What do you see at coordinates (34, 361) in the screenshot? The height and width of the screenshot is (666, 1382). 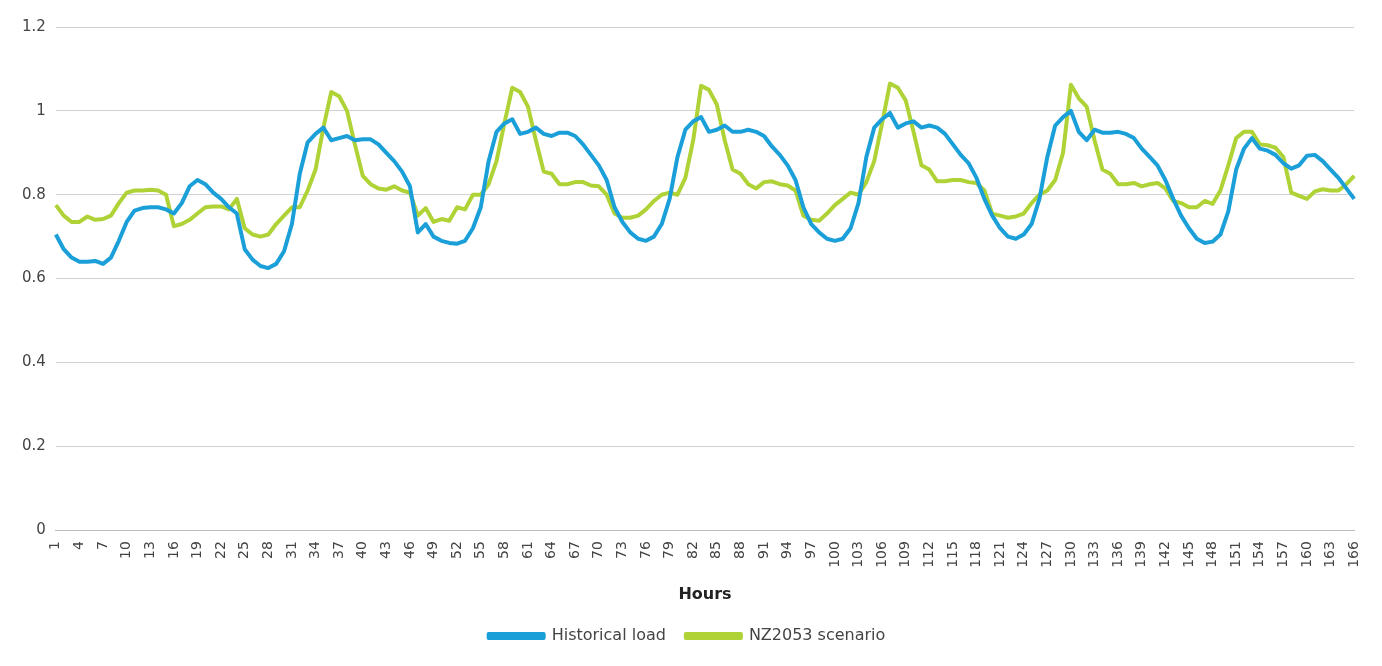 I see `y-tick-label: 0.4` at bounding box center [34, 361].